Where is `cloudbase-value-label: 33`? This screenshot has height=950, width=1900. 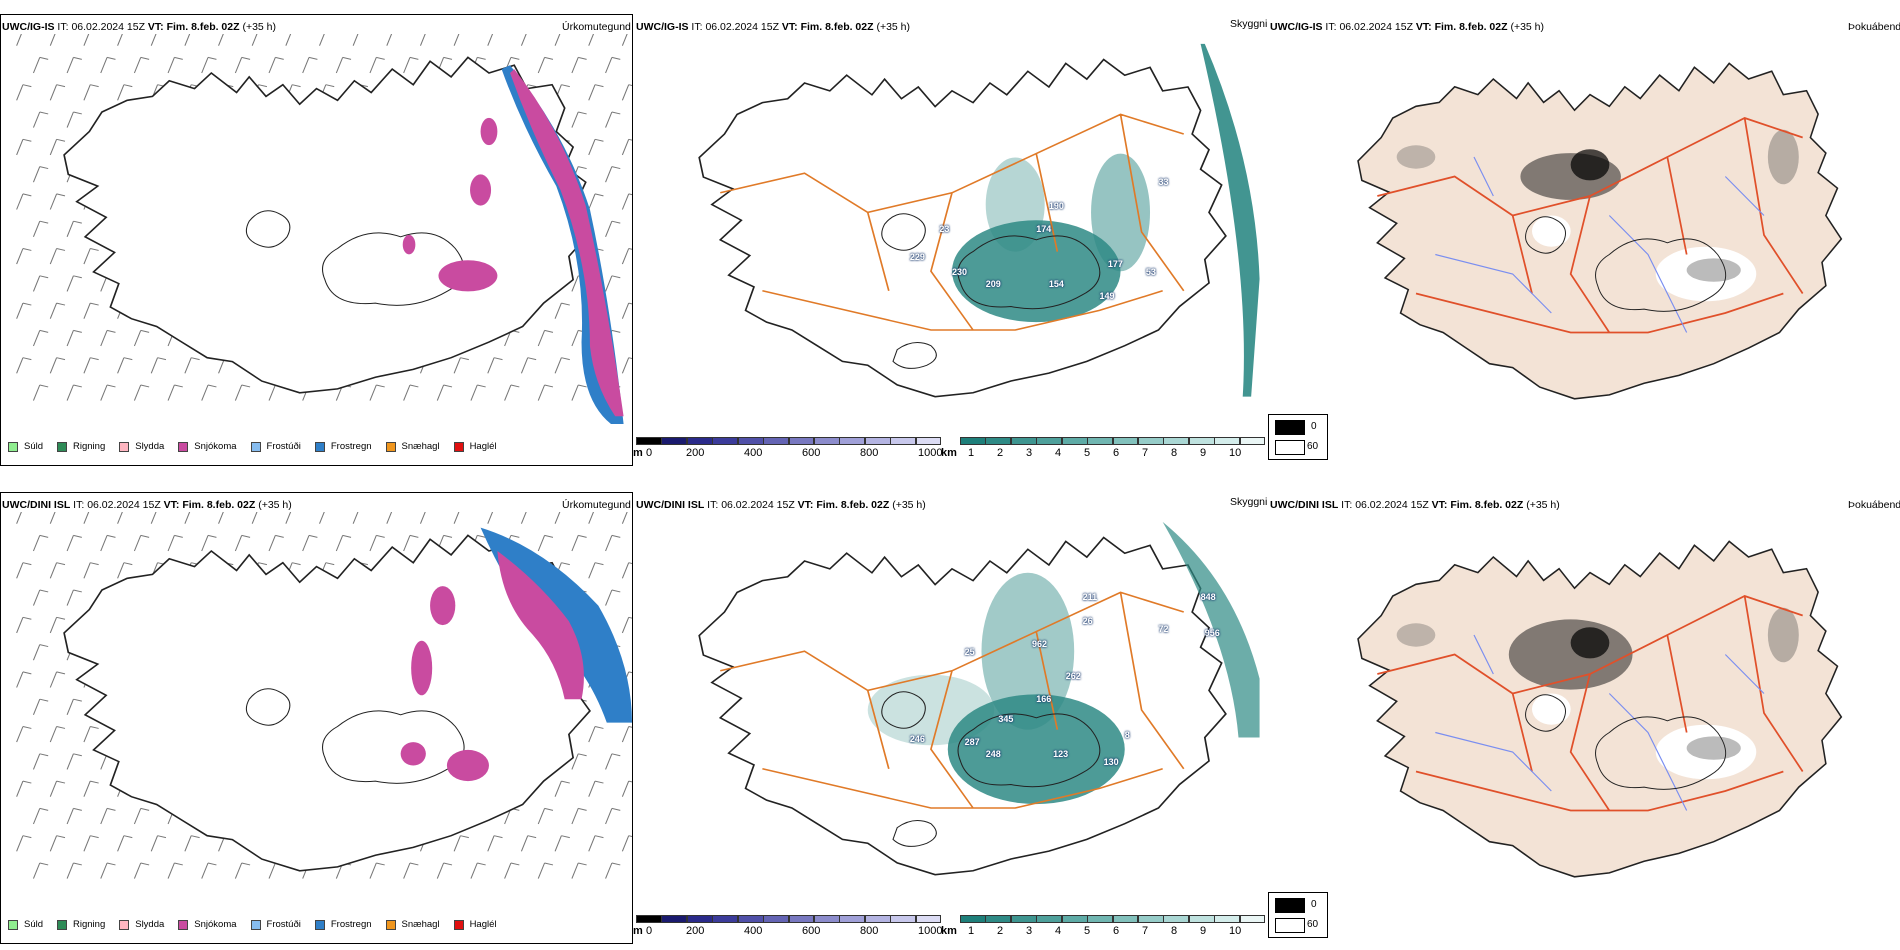 cloudbase-value-label: 33 is located at coordinates (1163, 182).